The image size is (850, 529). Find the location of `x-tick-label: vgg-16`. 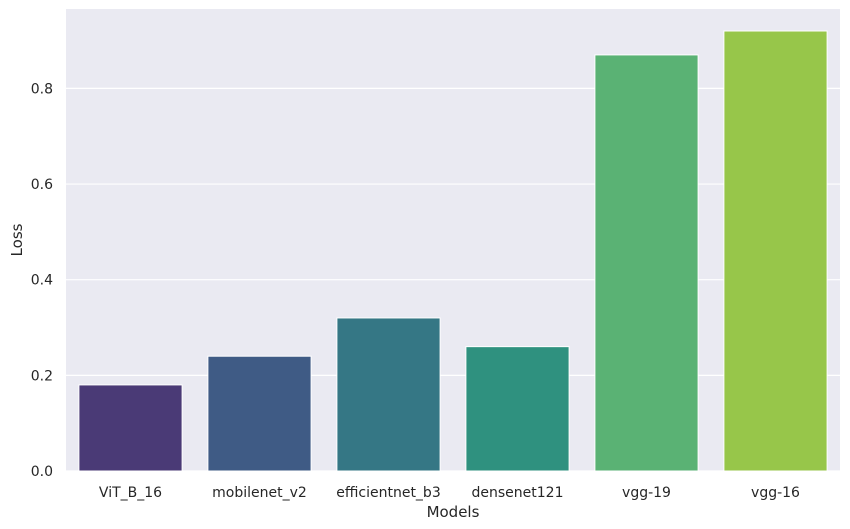

x-tick-label: vgg-16 is located at coordinates (775, 493).